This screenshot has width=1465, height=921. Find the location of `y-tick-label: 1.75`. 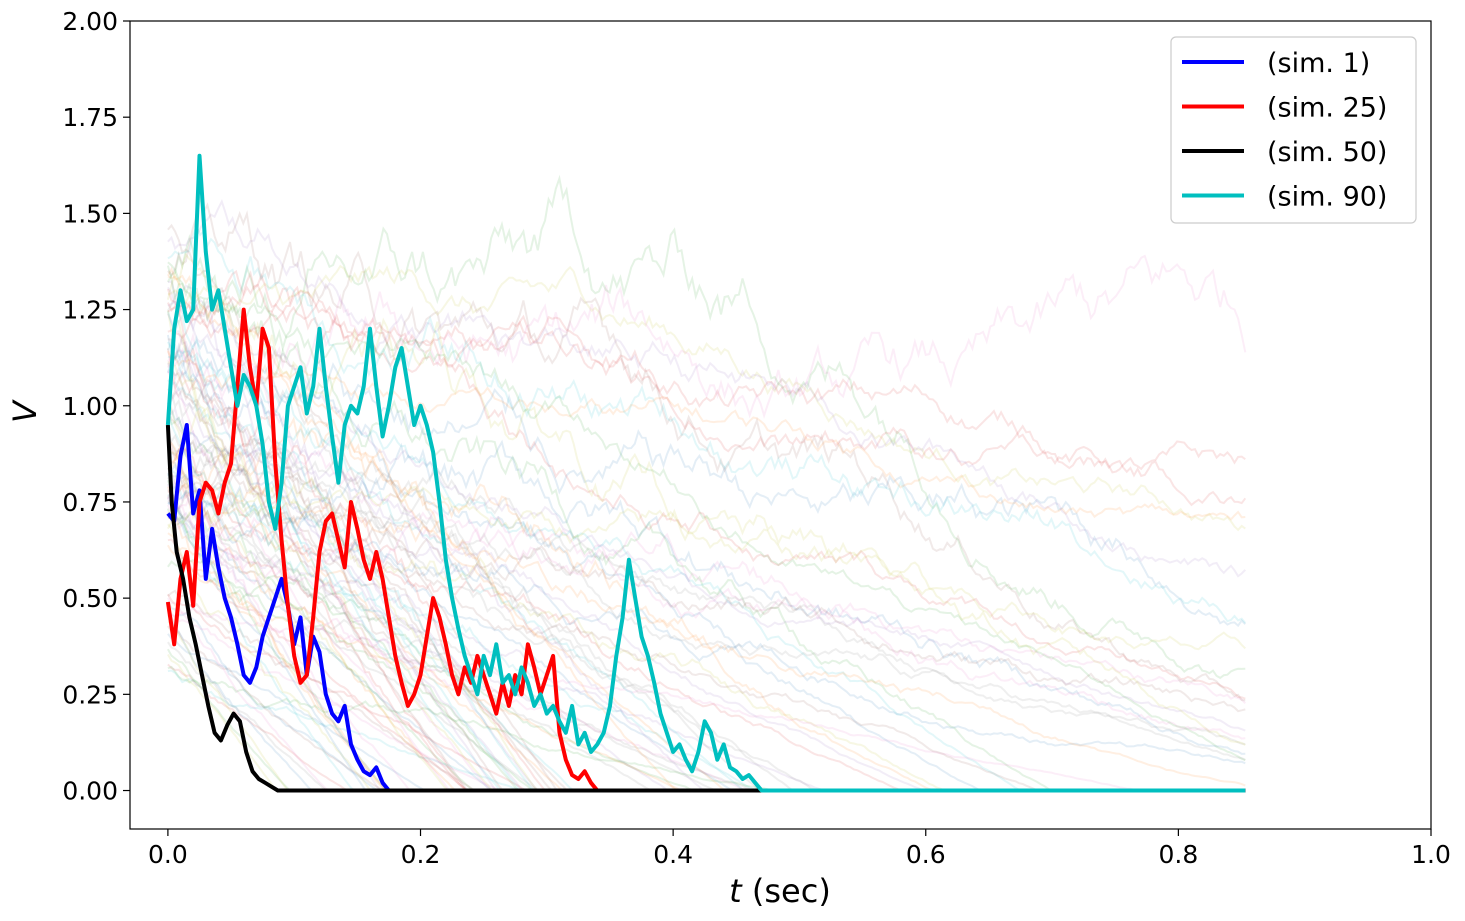

y-tick-label: 1.75 is located at coordinates (90, 117).